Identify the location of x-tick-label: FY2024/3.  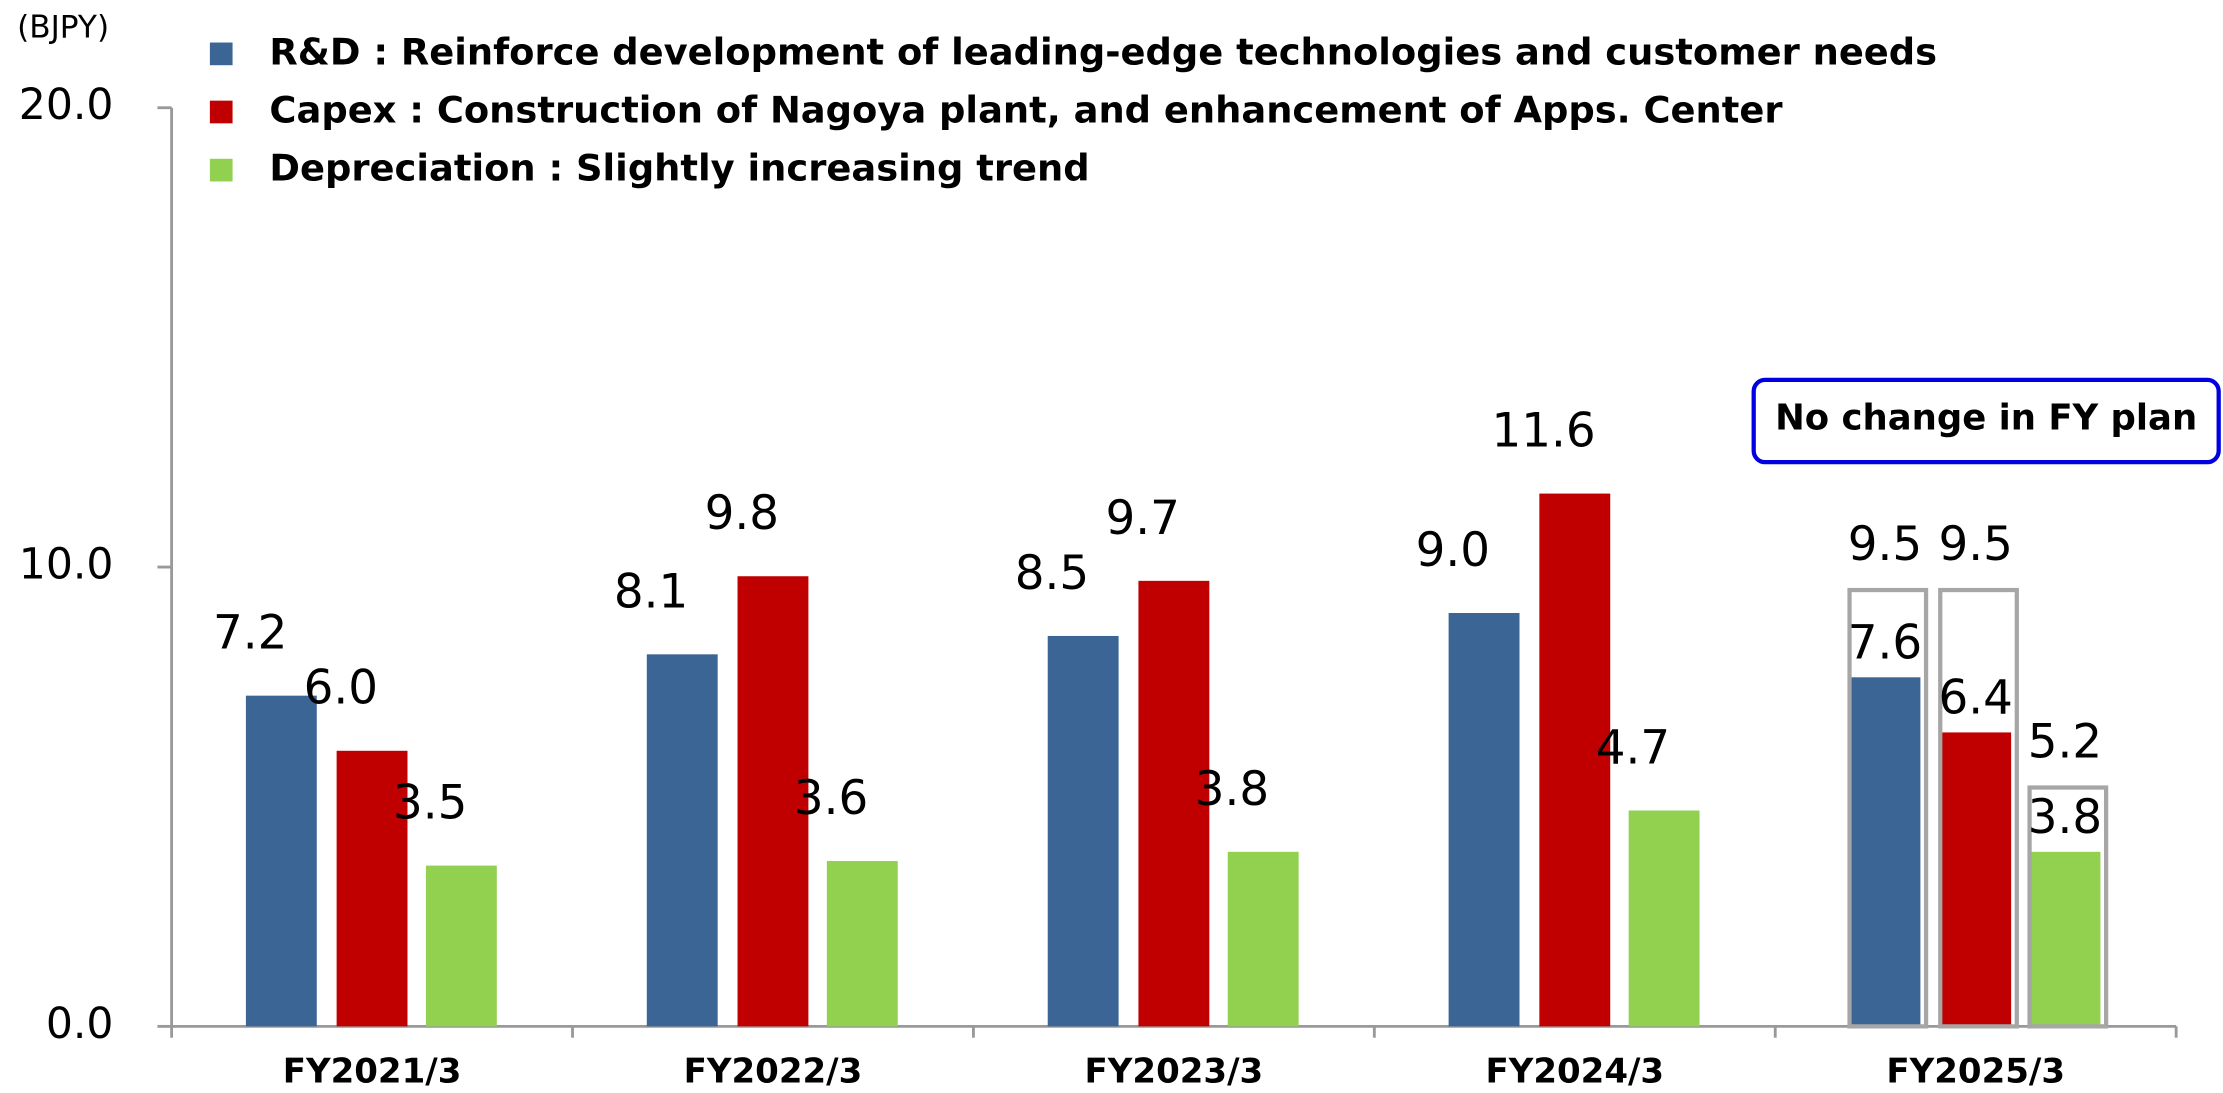
(1574, 1072).